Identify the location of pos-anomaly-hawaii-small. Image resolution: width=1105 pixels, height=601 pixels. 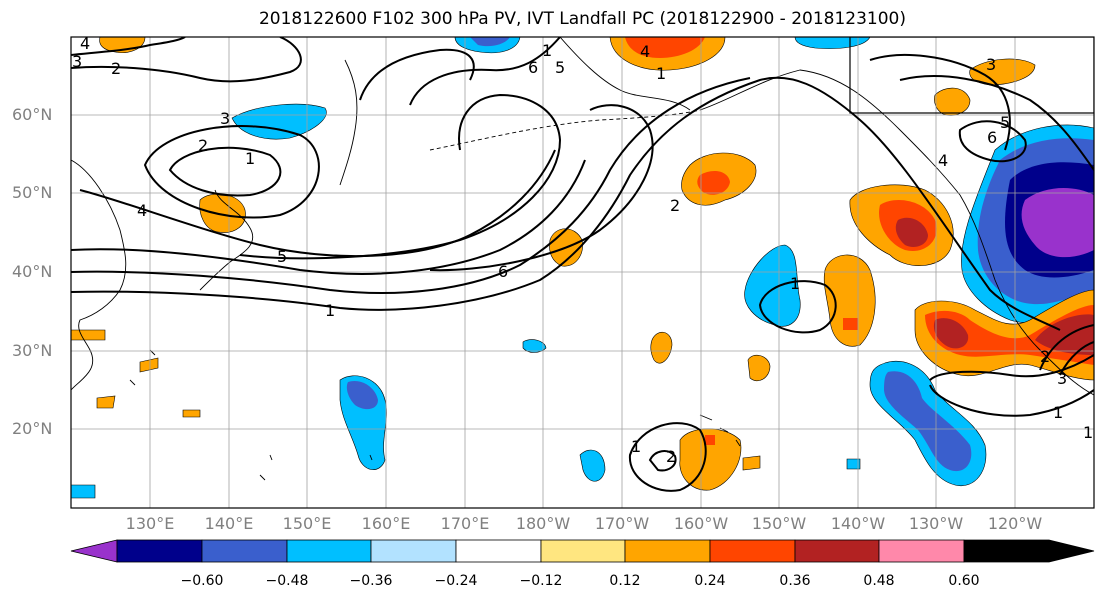
(751, 463).